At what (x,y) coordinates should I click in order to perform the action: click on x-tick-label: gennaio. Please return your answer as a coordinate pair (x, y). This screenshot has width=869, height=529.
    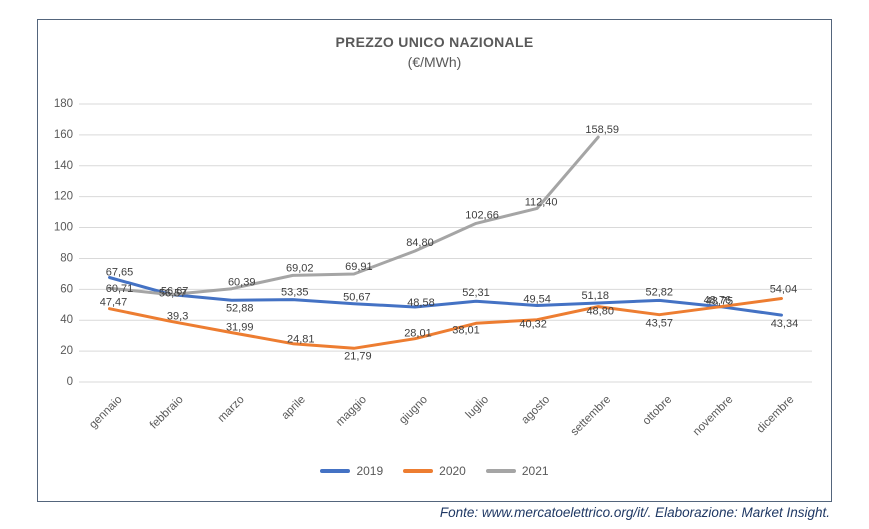
    Looking at the image, I should click on (105, 412).